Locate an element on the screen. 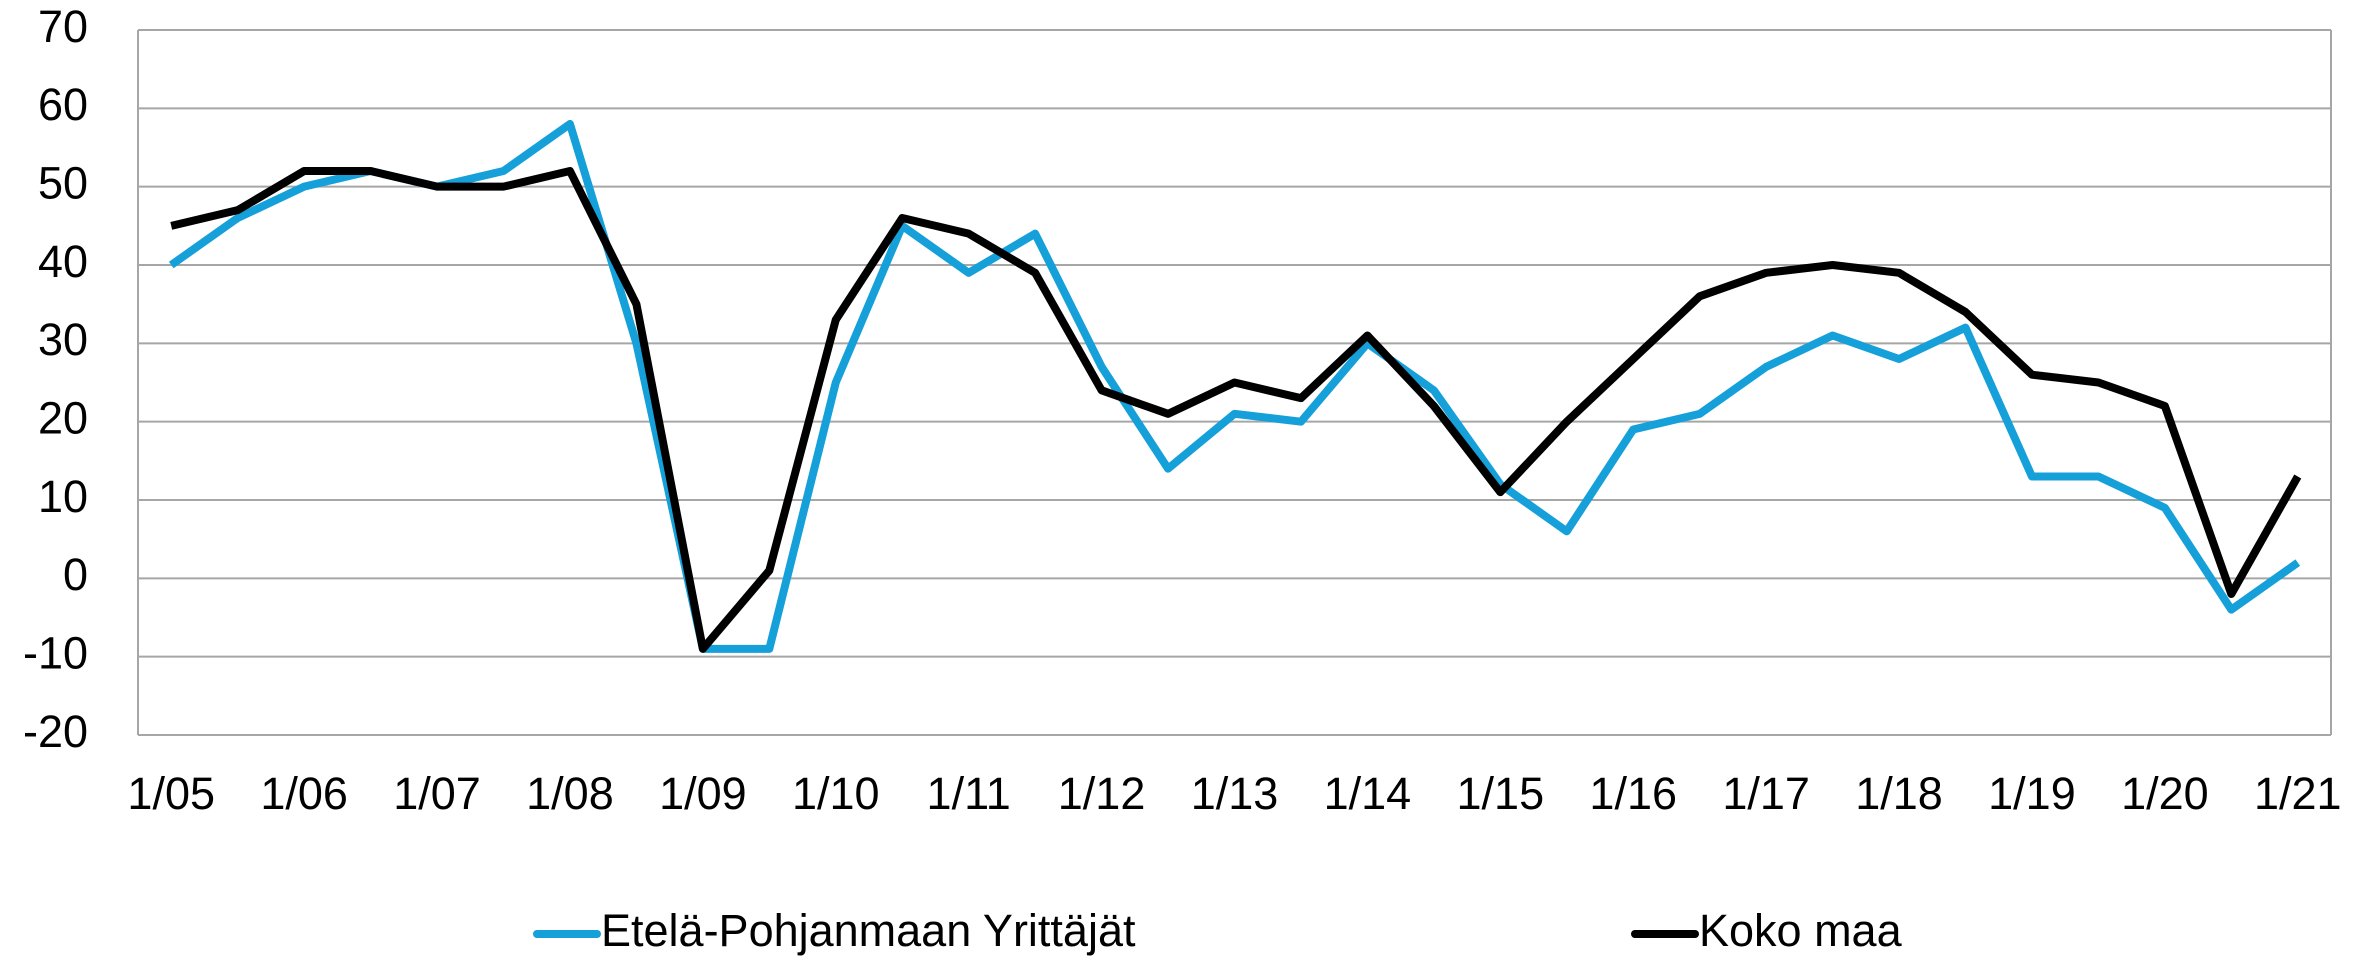 This screenshot has height=961, width=2361. legend-label: Koko maa is located at coordinates (1801, 930).